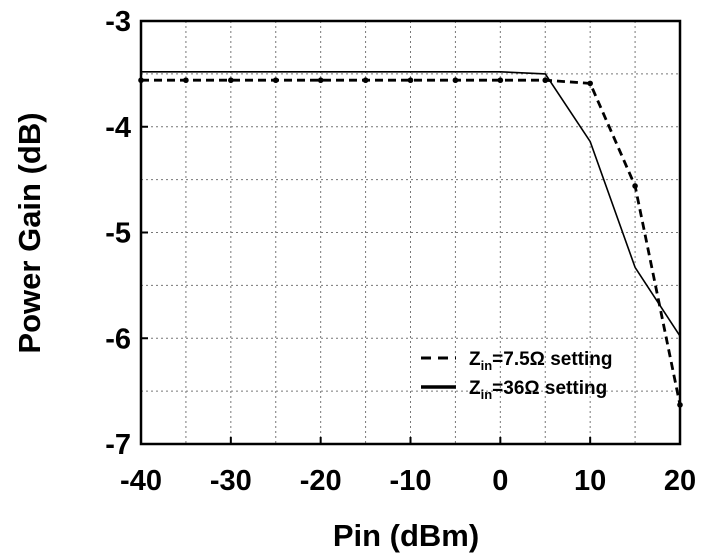 This screenshot has height=556, width=704. Describe the element at coordinates (500, 481) in the screenshot. I see `x-tick-label: 0` at that location.